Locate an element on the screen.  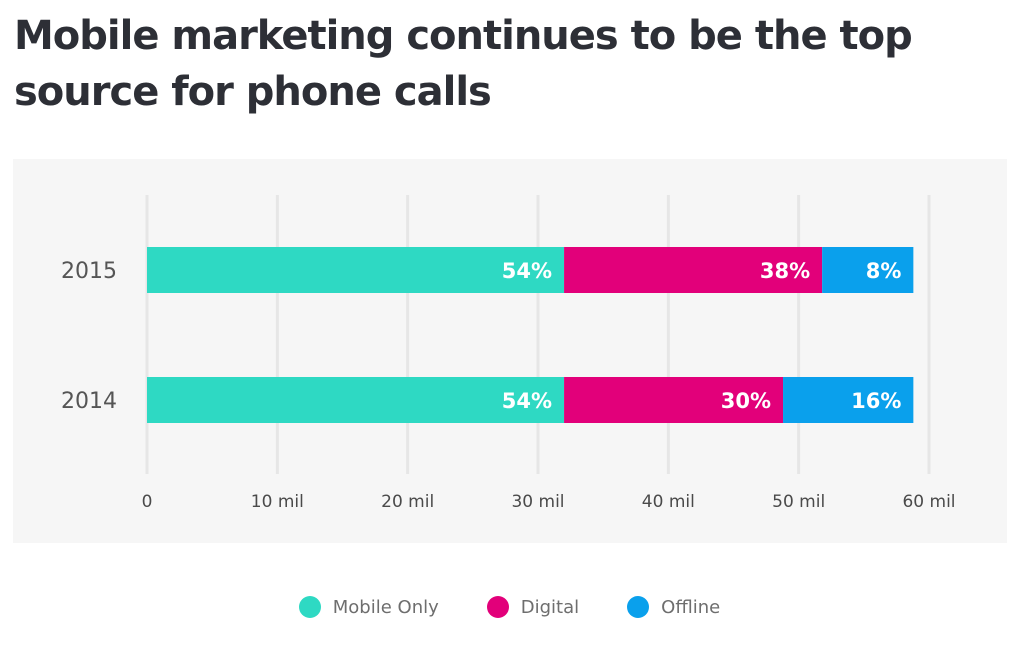
data-label-mobile-only-2015: 54% is located at coordinates (527, 271).